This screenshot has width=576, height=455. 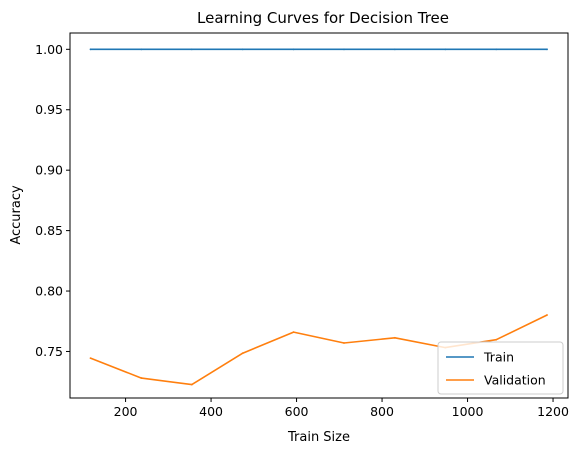 I want to click on y-tick-label: 0.90, so click(x=49, y=170).